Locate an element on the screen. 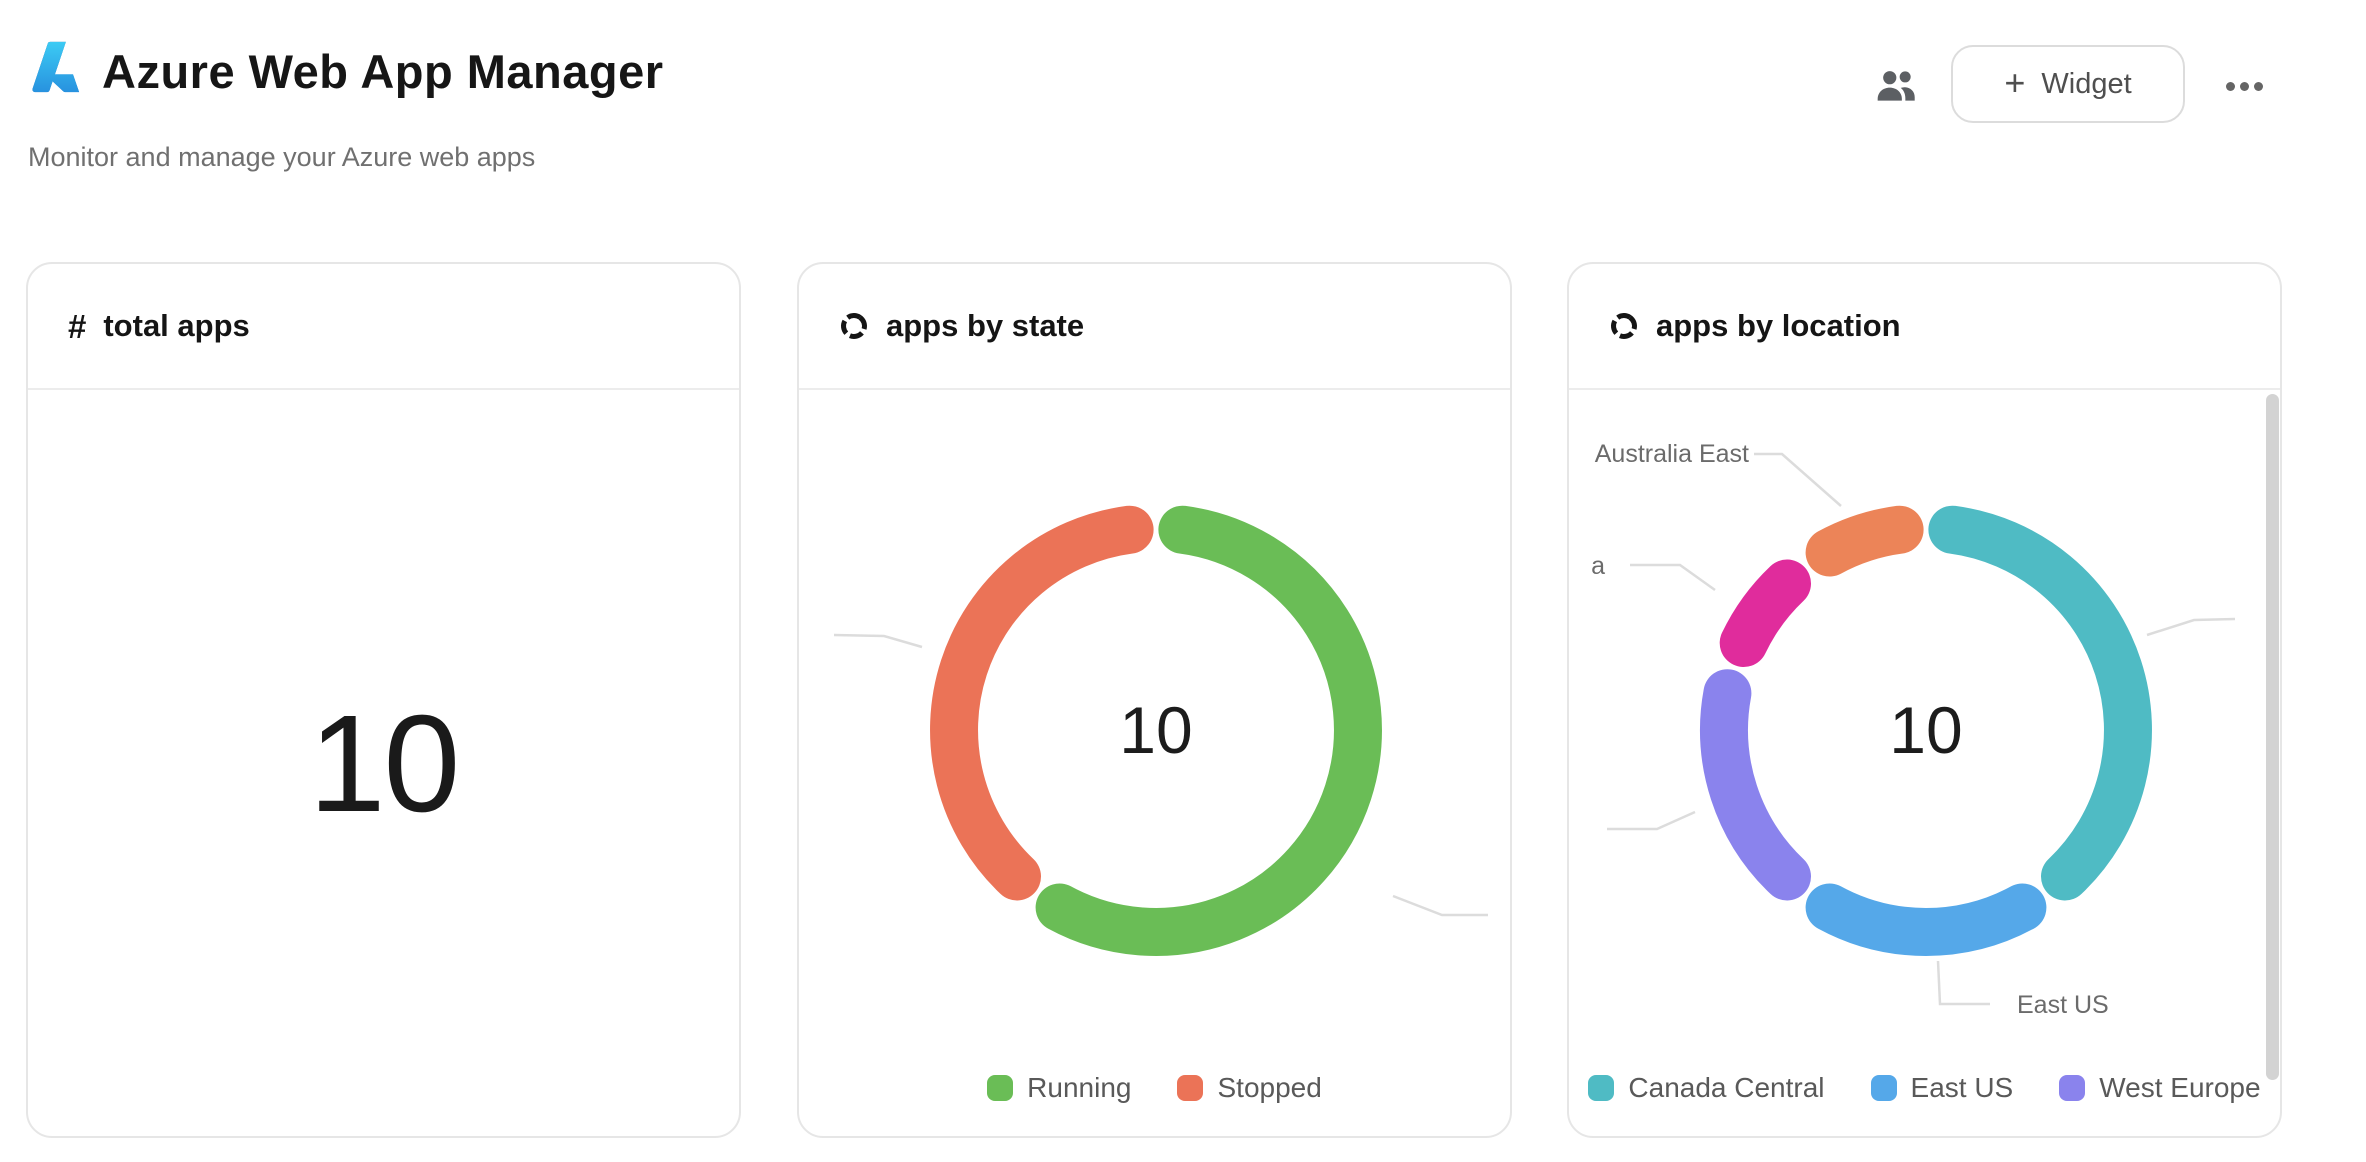 The width and height of the screenshot is (2366, 1162). share-users-button is located at coordinates (1896, 86).